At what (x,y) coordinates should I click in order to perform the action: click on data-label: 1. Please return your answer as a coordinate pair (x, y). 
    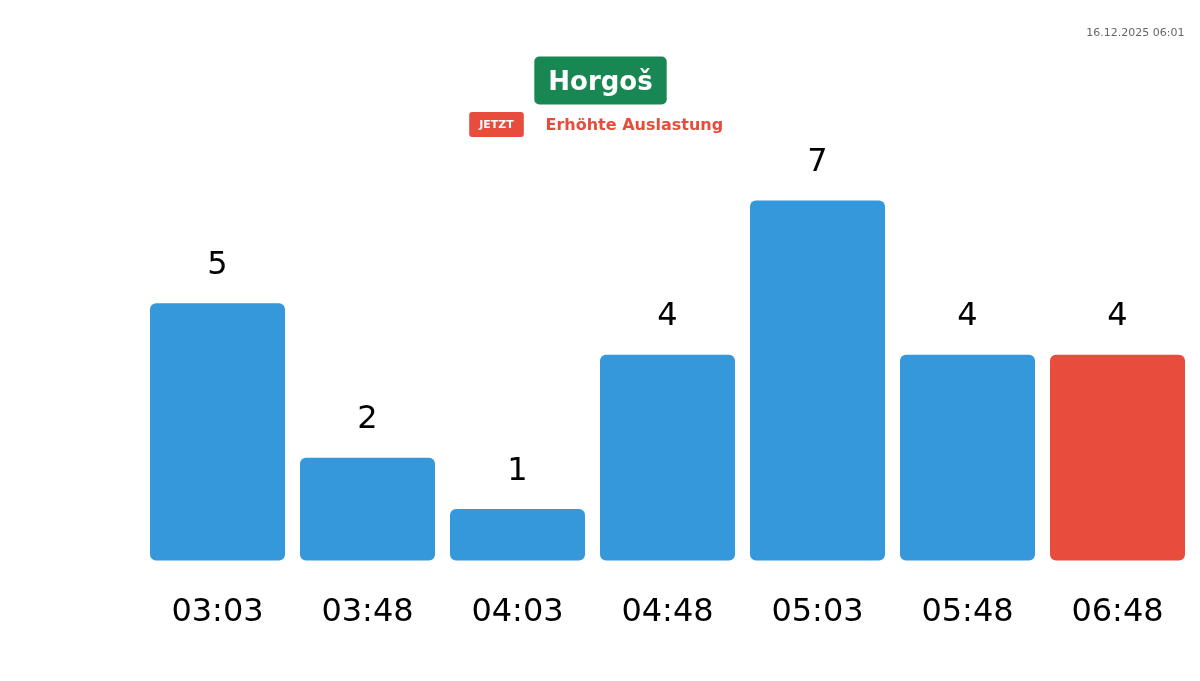
    Looking at the image, I should click on (517, 468).